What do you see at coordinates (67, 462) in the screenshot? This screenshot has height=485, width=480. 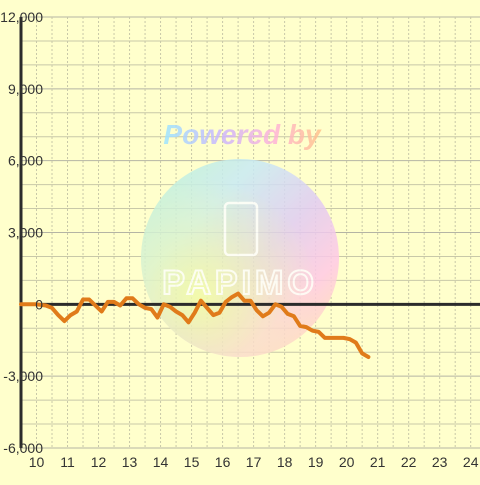 I see `x-tick-label: 11` at bounding box center [67, 462].